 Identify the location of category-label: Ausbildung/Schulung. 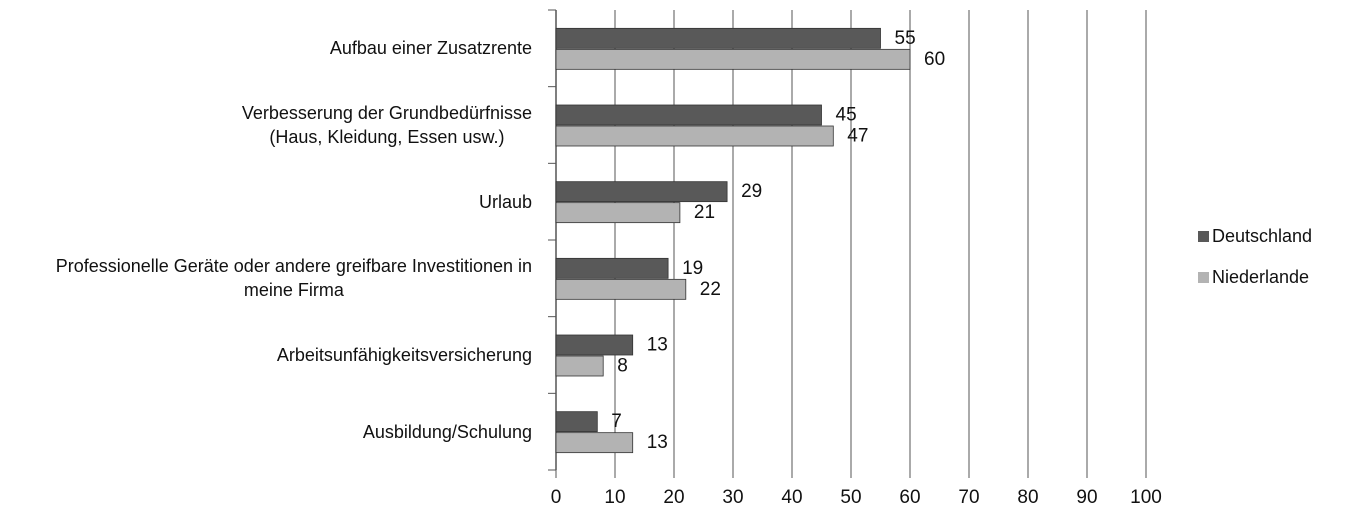
(447, 431).